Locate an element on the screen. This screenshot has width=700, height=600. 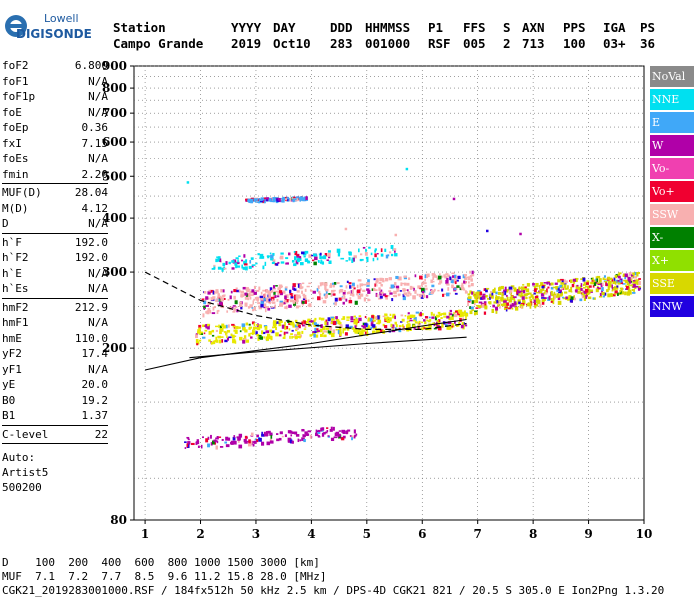
trace-upper-echo is located at coordinates (277, 200).